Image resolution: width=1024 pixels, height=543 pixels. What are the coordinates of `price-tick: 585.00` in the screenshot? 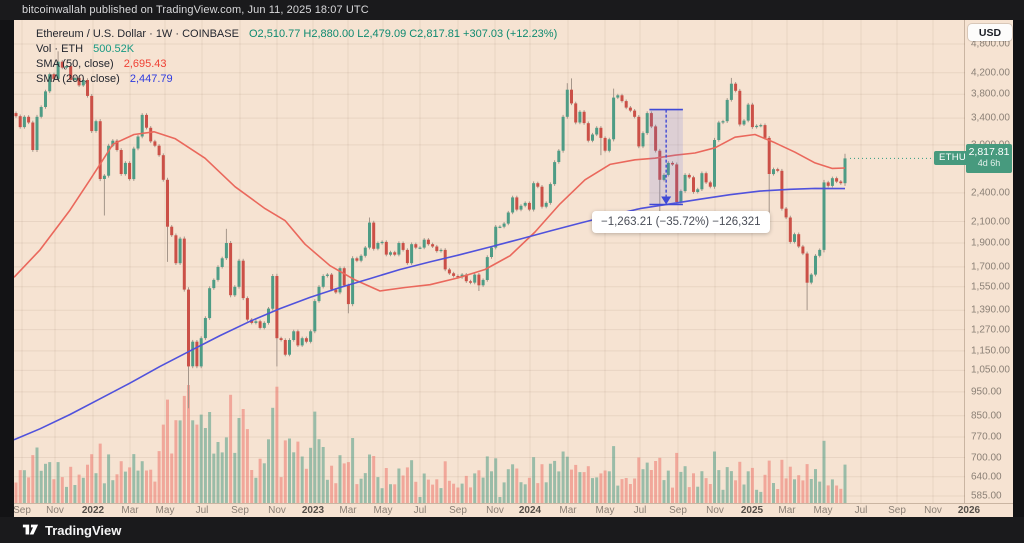 It's located at (986, 496).